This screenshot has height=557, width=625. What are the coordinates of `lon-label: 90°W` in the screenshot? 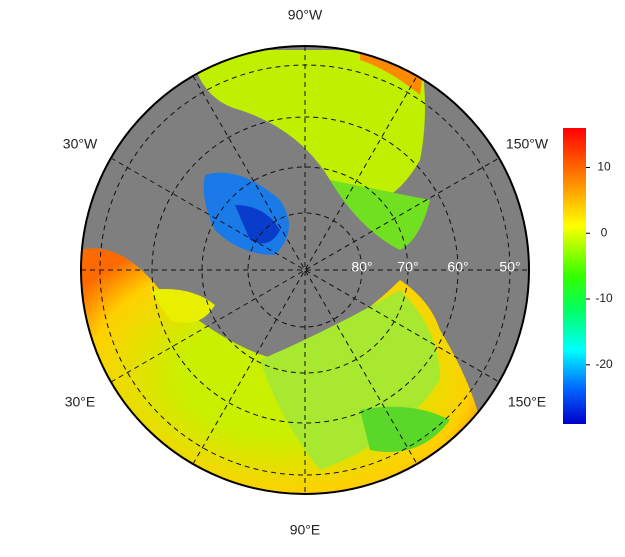 It's located at (305, 15).